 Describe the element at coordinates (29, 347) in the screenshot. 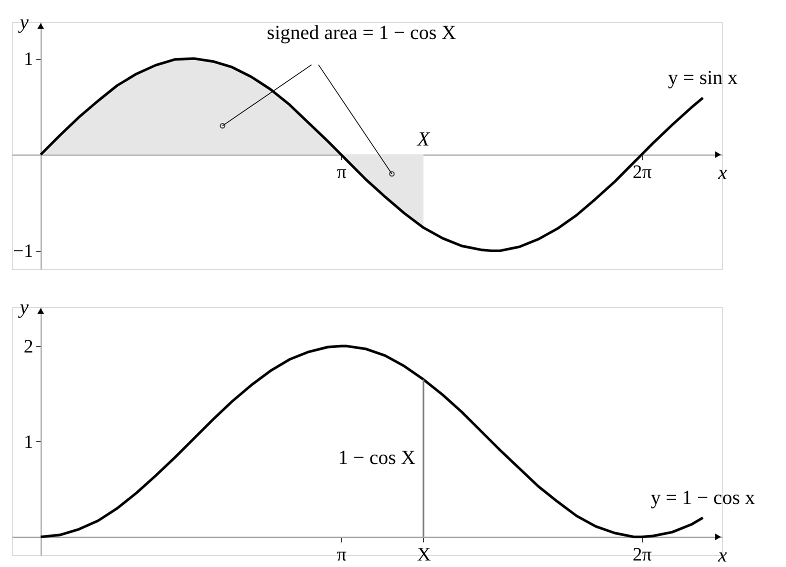

I see `y-tick-label: 2` at that location.